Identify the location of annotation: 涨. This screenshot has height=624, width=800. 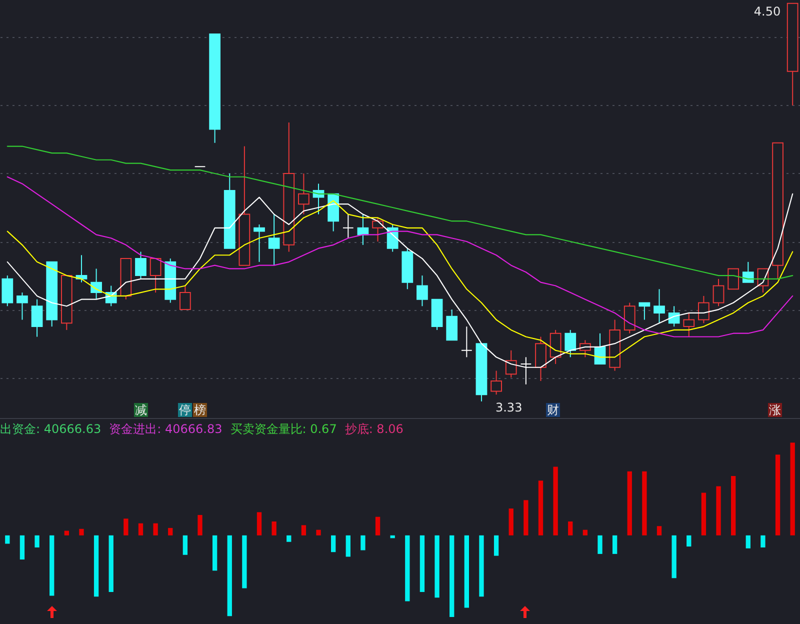
(775, 410).